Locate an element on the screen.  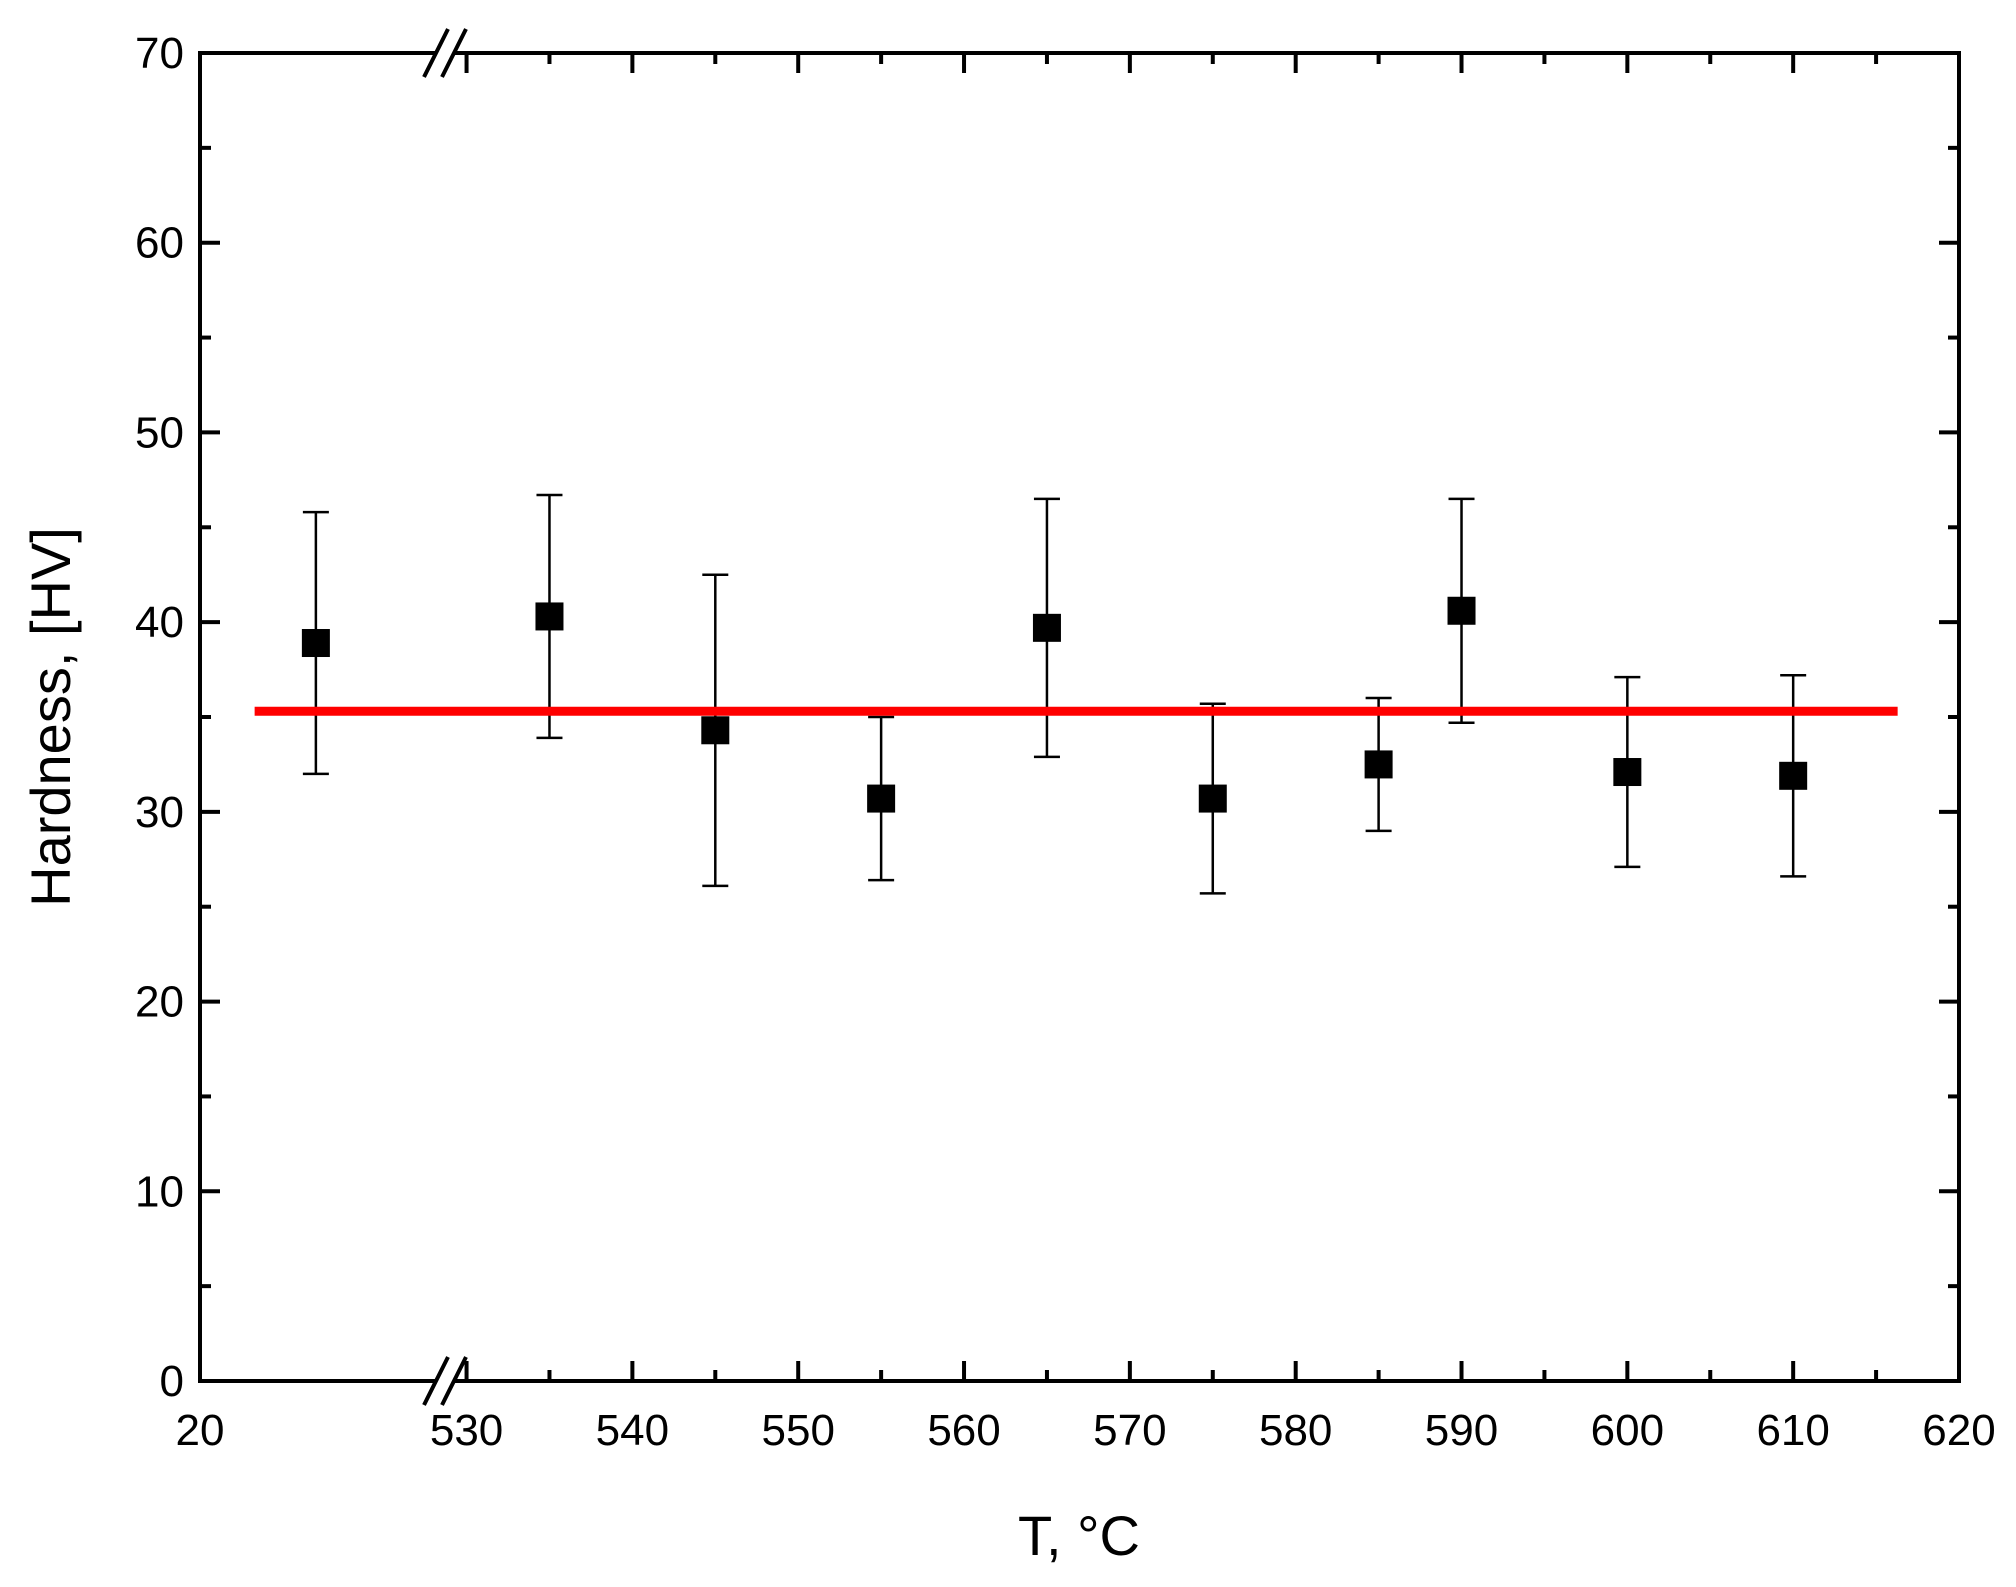
y-tick-label: 60 is located at coordinates (159, 243).